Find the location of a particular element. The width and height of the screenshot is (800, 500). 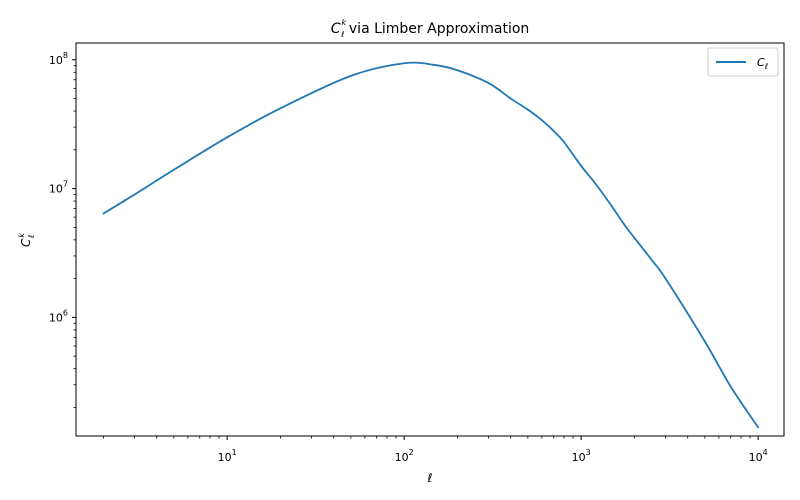

y-axis-label: Ckℓ is located at coordinates (26, 240).